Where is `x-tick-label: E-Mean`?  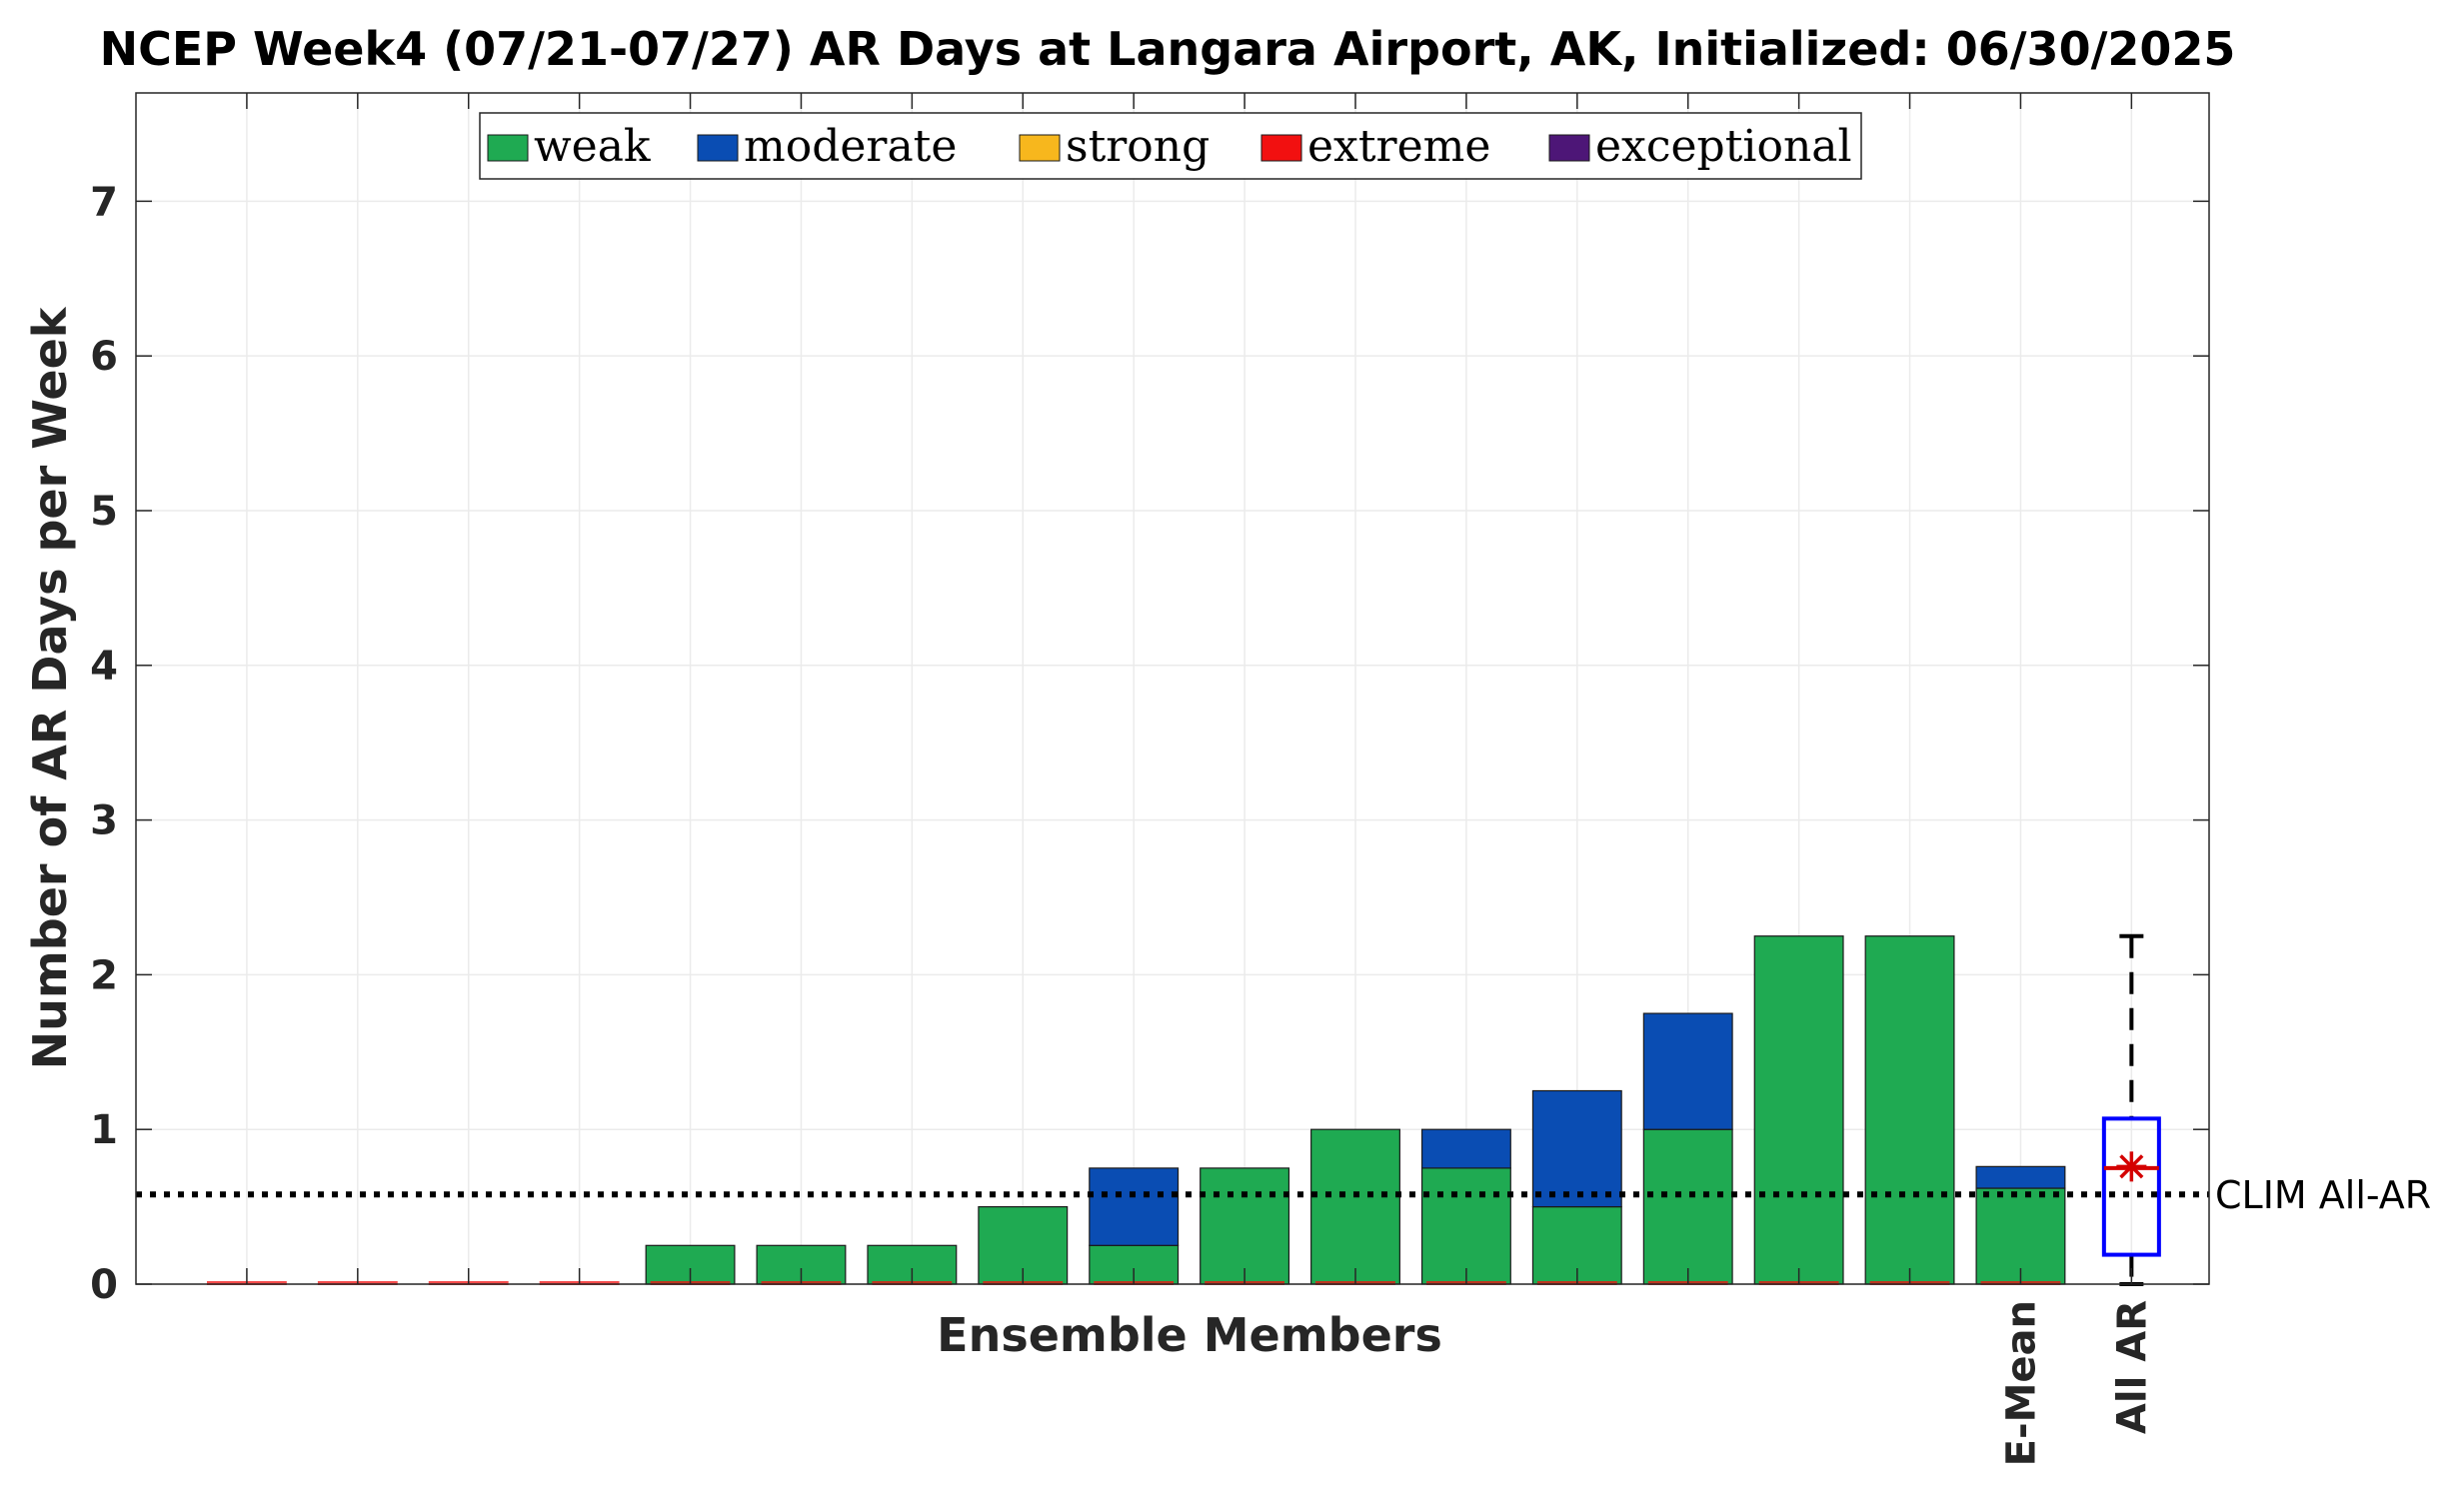 x-tick-label: E-Mean is located at coordinates (2021, 1383).